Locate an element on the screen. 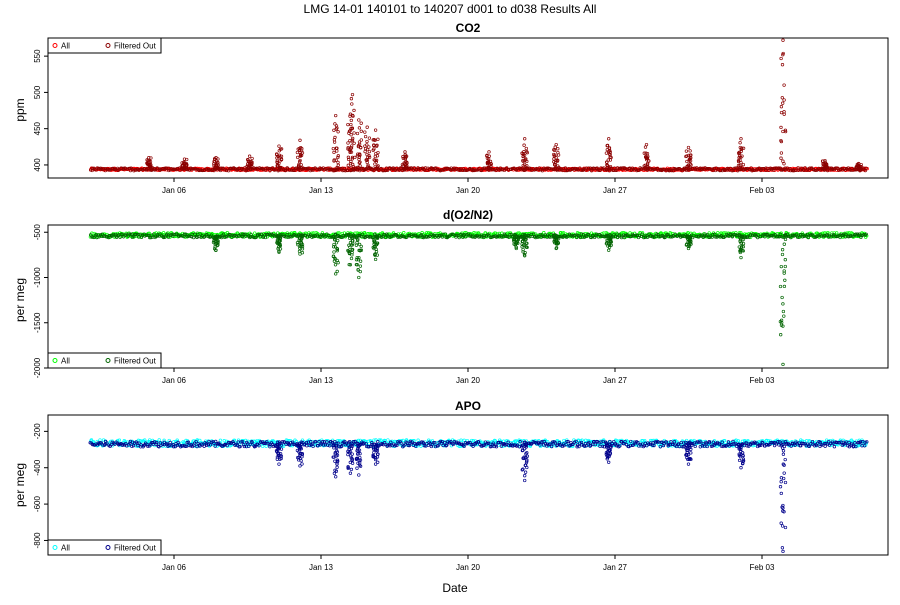 The image size is (900, 605). co2-x-tick-label: Feb 03 is located at coordinates (762, 190).